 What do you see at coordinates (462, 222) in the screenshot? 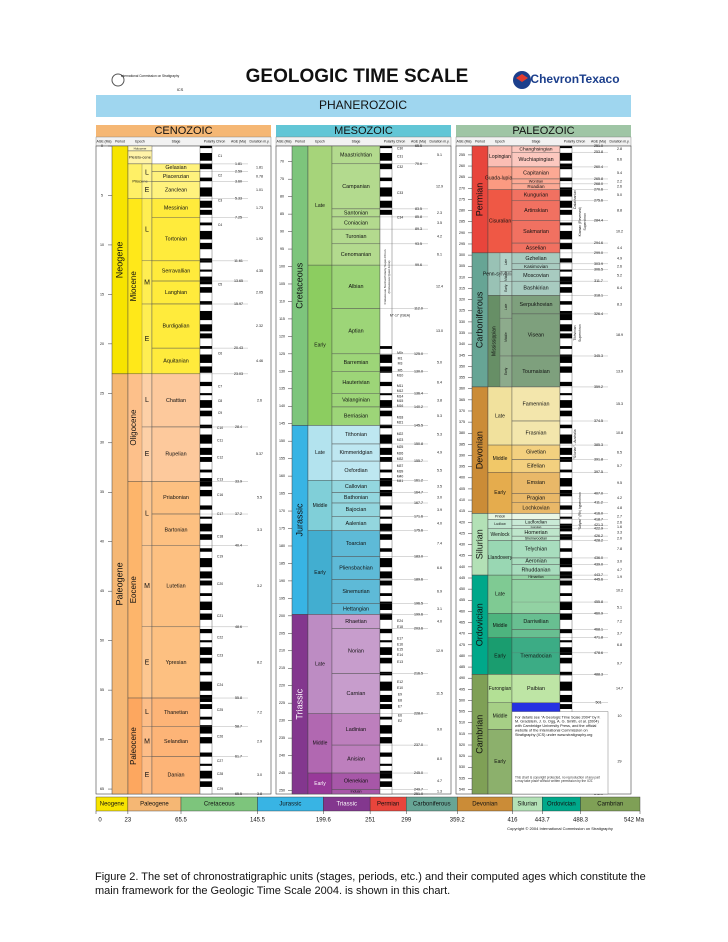
I see `scale-tick-label: 285` at bounding box center [462, 222].